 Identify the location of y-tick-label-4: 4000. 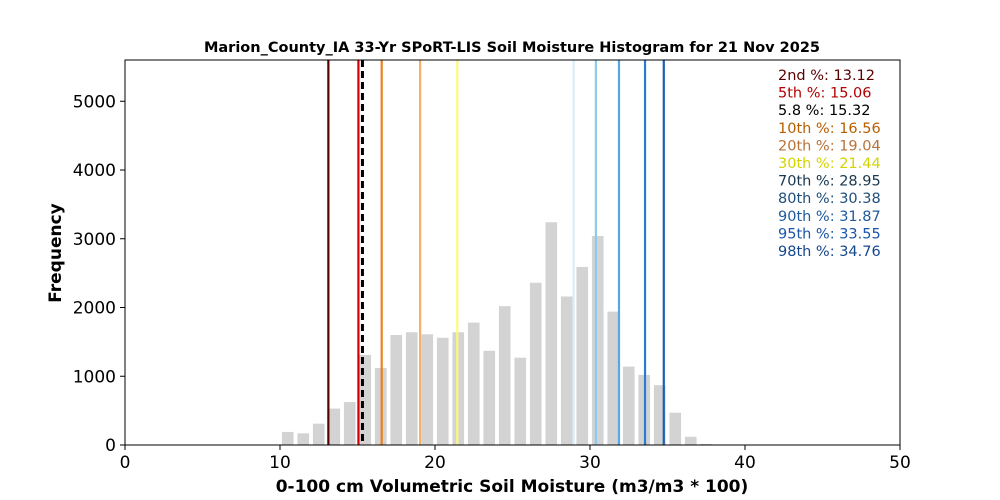
(94, 171).